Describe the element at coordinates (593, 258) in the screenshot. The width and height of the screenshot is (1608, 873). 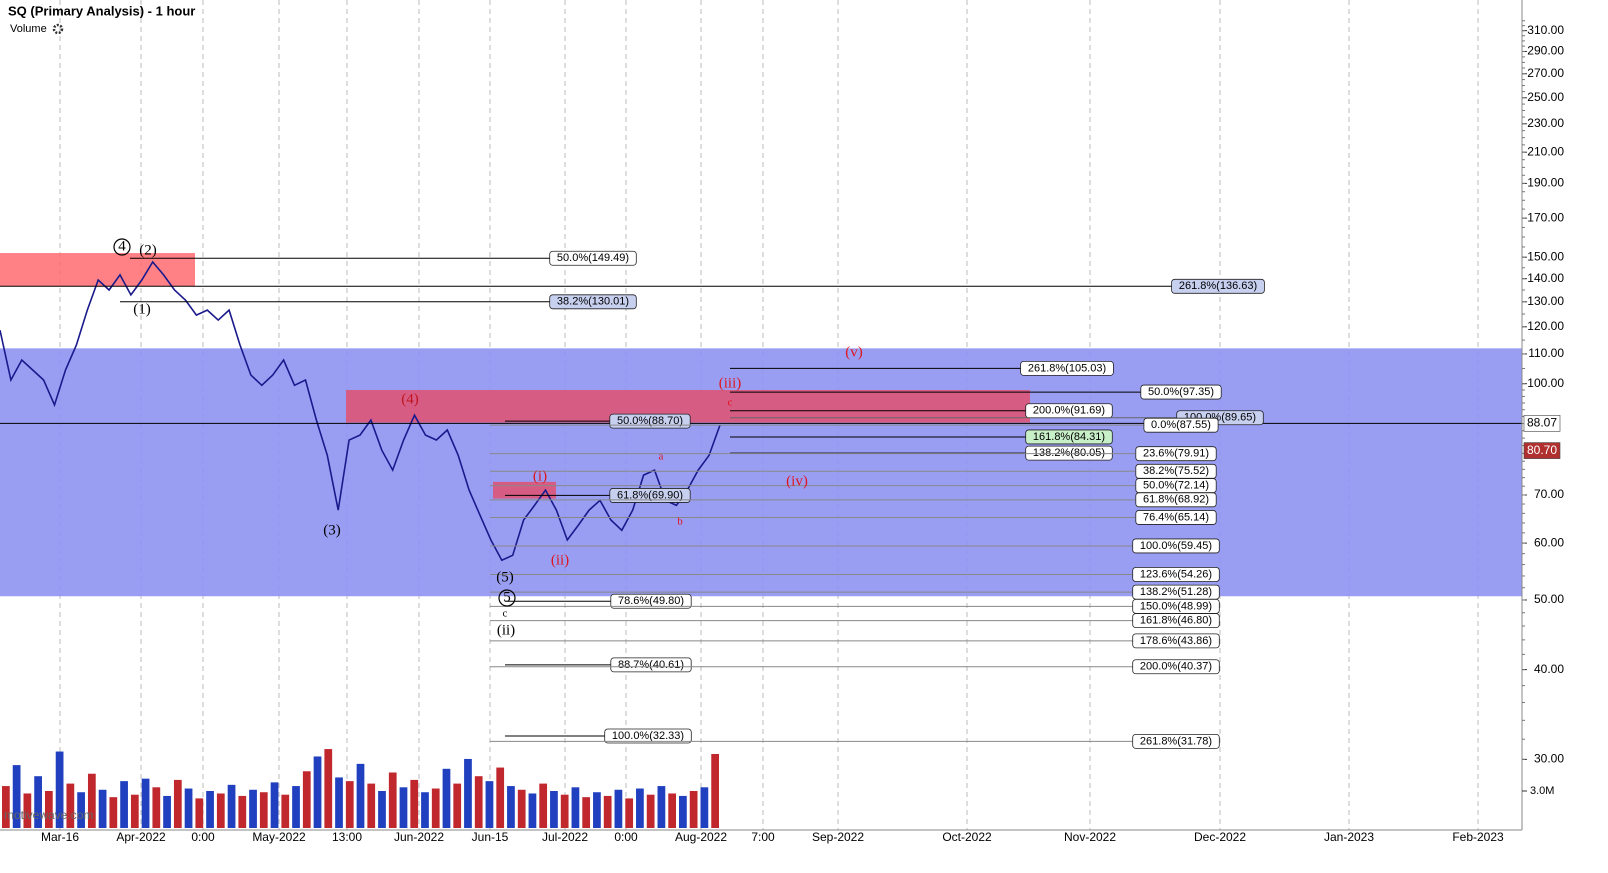
I see `fib-label: 50.0%(149.49)` at that location.